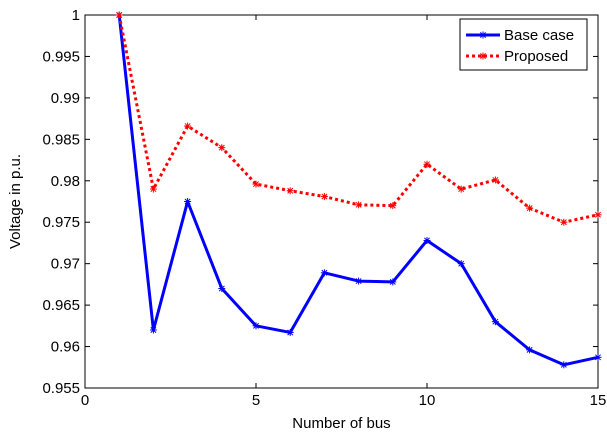 This screenshot has width=607, height=434. I want to click on y-tick-label: 0.965, so click(61, 305).